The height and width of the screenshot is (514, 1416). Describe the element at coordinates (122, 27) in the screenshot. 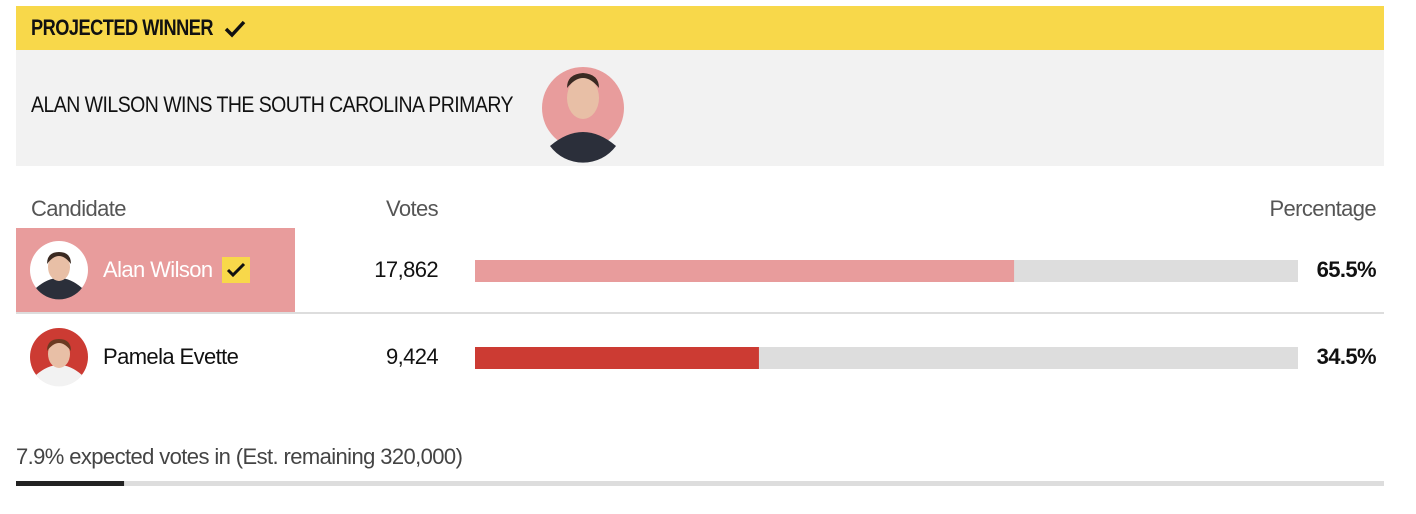

I see `banner-label: PROJECTED WINNER` at that location.